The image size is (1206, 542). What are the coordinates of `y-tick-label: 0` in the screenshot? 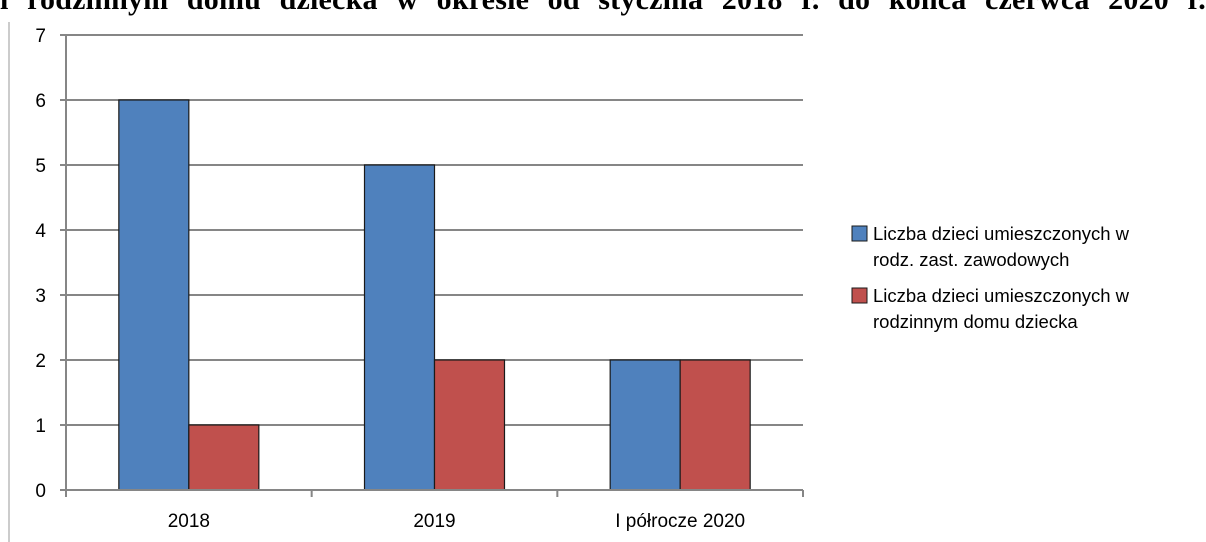 It's located at (40, 491).